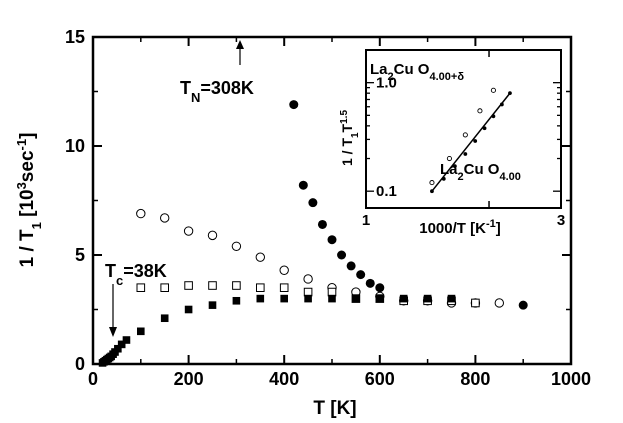 Image resolution: width=623 pixels, height=423 pixels. What do you see at coordinates (93, 379) in the screenshot?
I see `x-tick-label: 0` at bounding box center [93, 379].